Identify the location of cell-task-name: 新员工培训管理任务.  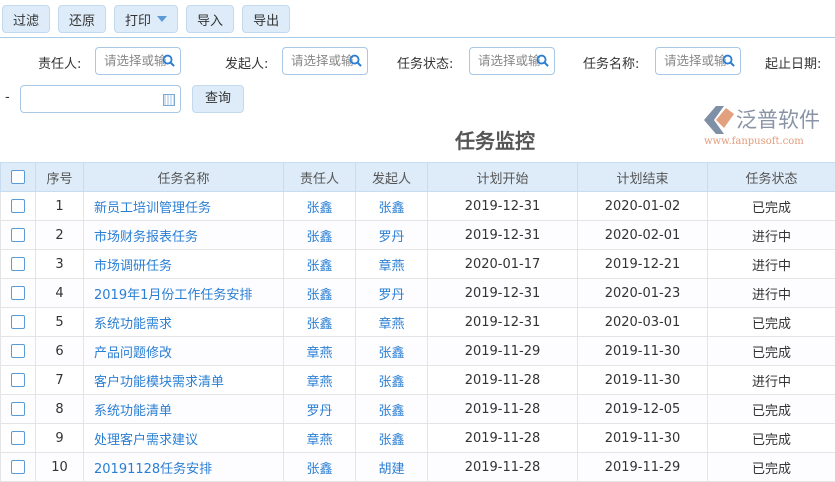
(184, 206).